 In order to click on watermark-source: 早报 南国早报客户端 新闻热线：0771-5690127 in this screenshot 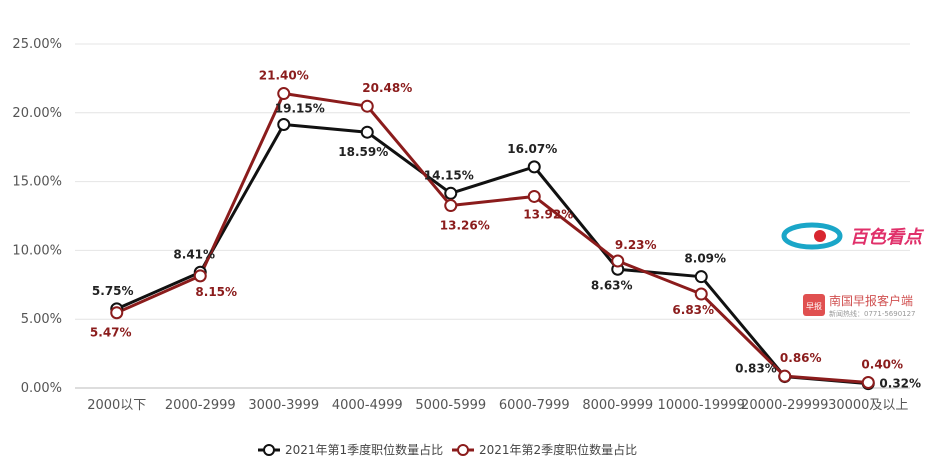, I will do `click(859, 305)`.